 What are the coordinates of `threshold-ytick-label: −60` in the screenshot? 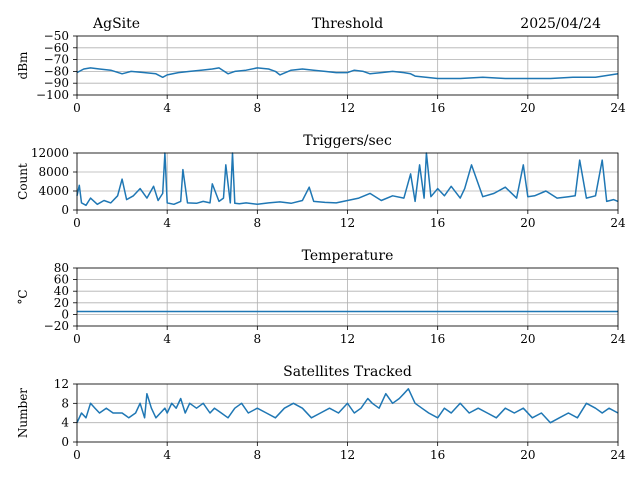 It's located at (56, 48).